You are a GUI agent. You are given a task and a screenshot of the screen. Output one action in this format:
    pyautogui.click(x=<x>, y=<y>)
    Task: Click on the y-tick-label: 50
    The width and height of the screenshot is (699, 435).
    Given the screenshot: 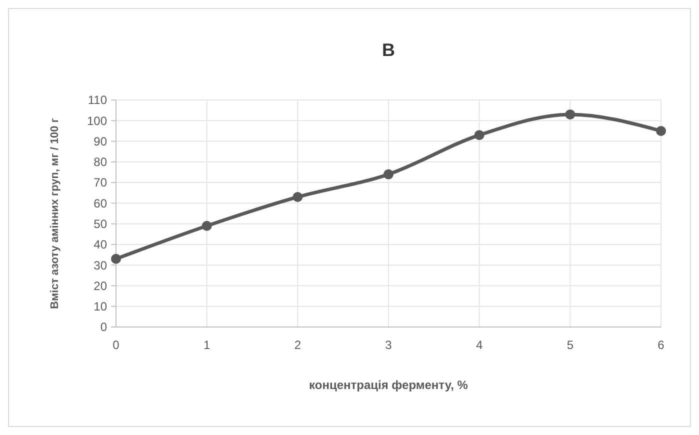 What is the action you would take?
    pyautogui.click(x=101, y=224)
    